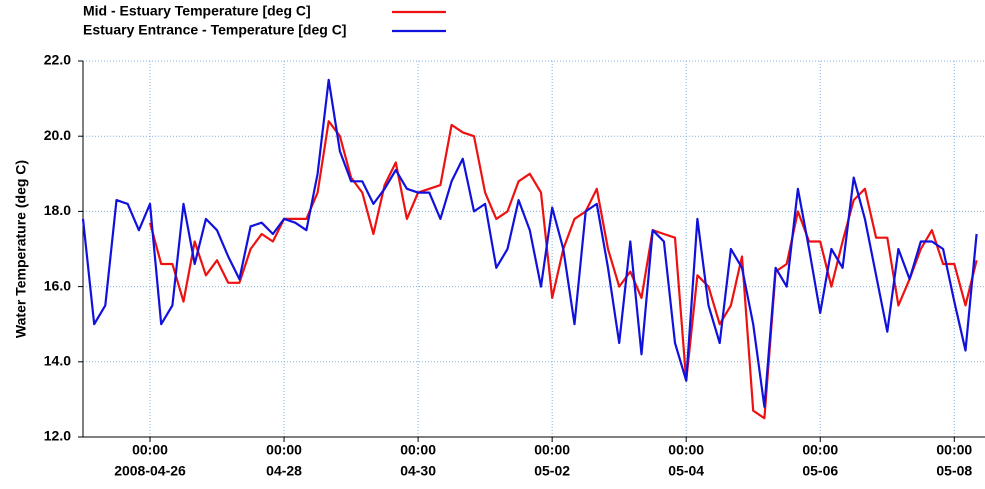  Describe the element at coordinates (57, 210) in the screenshot. I see `y-tick-label: 18.0` at that location.